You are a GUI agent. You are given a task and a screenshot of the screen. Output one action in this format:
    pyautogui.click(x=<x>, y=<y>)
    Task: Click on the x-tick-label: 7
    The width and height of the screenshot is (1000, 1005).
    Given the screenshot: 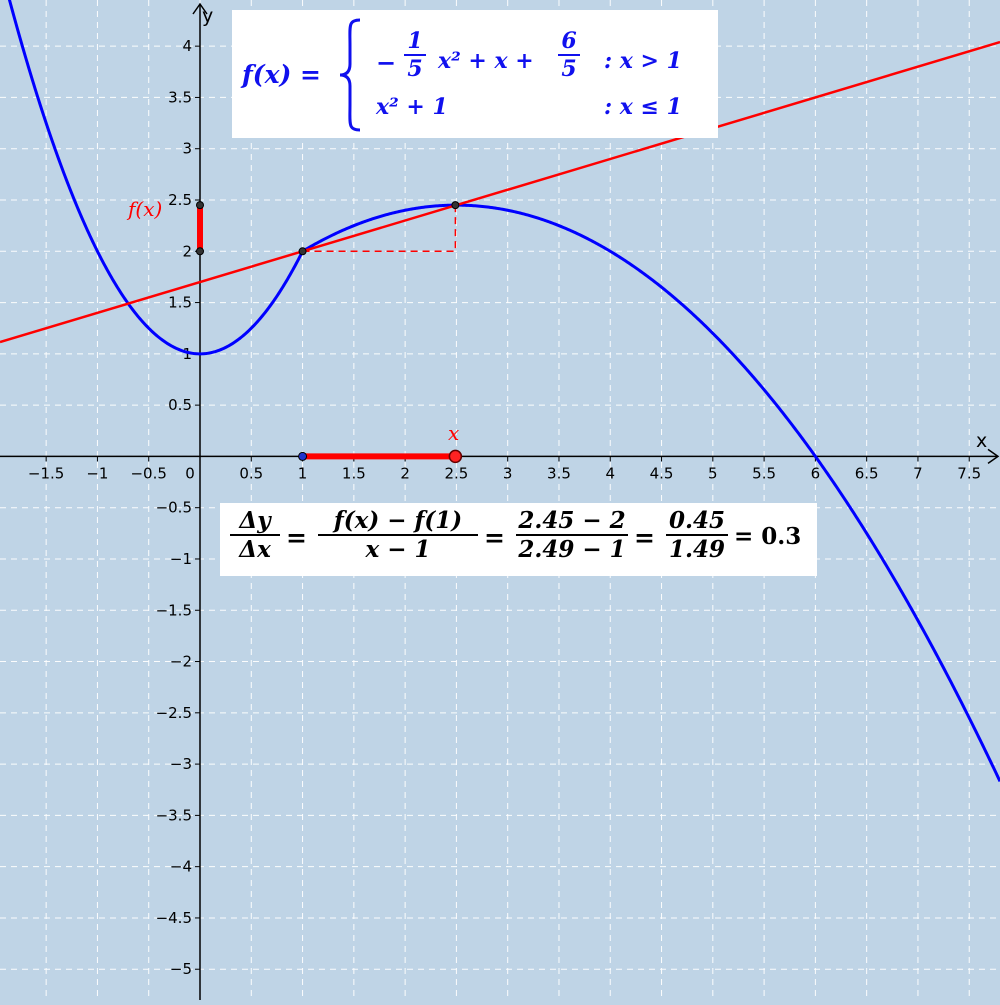 What is the action you would take?
    pyautogui.click(x=918, y=473)
    